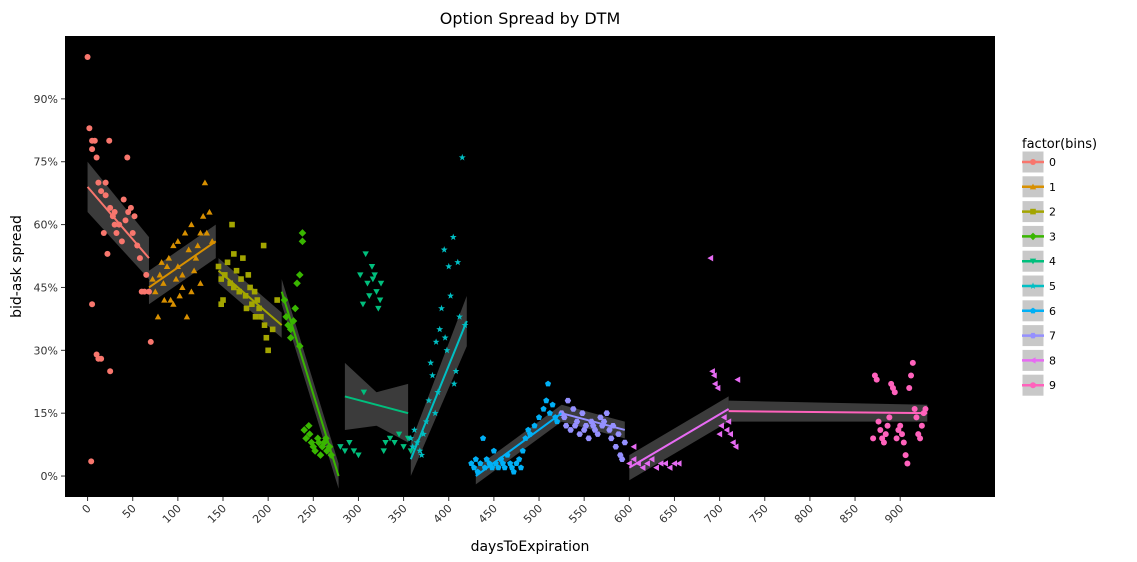 Image resolution: width=1137 pixels, height=562 pixels. What do you see at coordinates (1059, 144) in the screenshot?
I see `legend-title: factor(bins)` at bounding box center [1059, 144].